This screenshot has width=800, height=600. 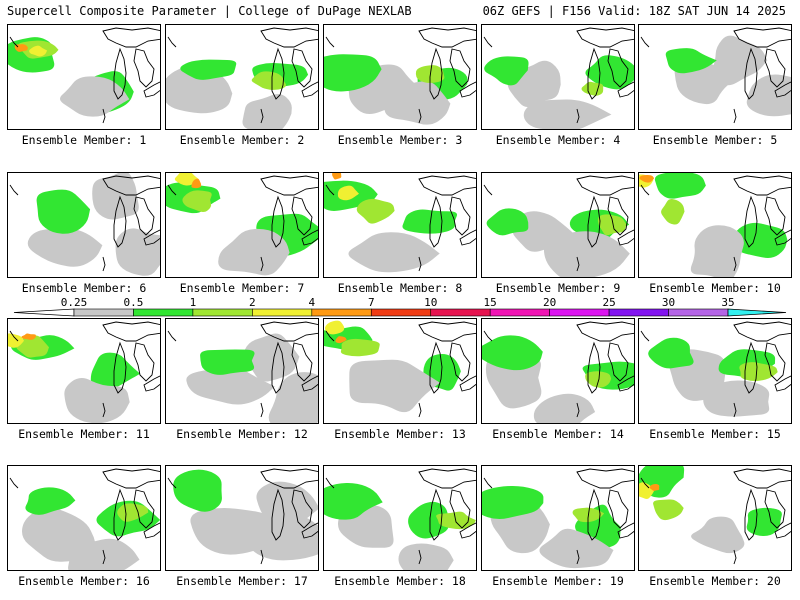 I want to click on ensemble-member-label: Ensemble Member: 16, so click(x=84, y=581).